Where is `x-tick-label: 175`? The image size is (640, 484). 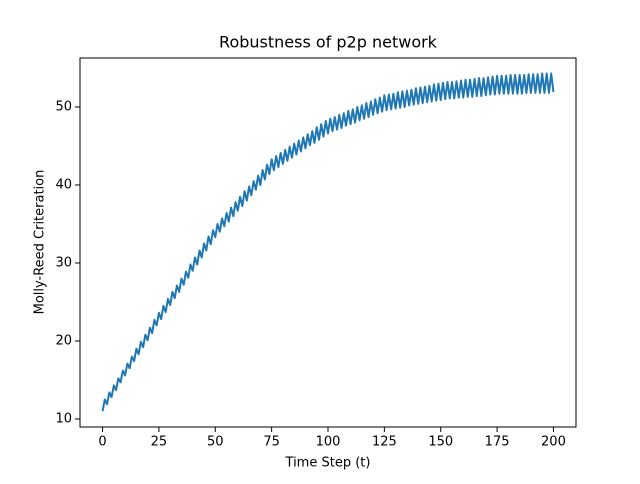 x-tick-label: 175 is located at coordinates (497, 442).